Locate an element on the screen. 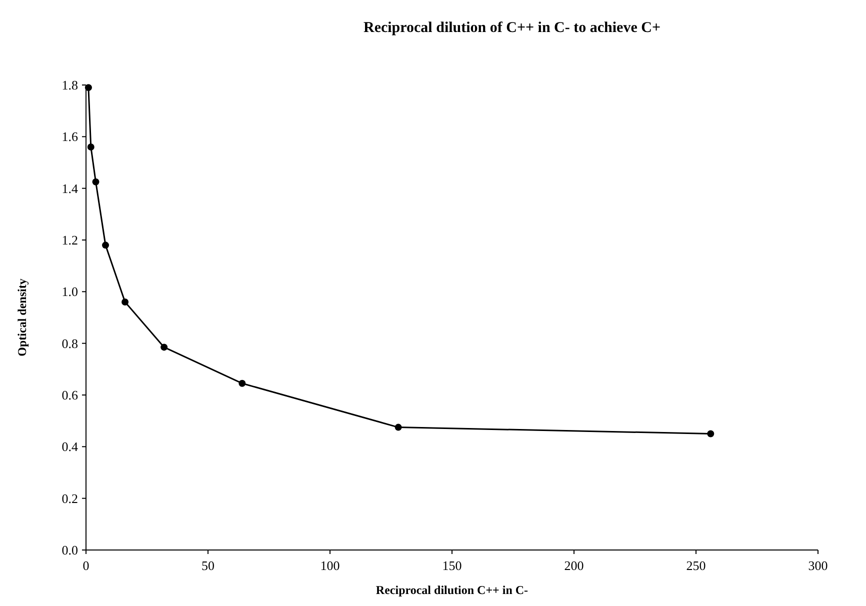 The image size is (866, 606). y-tick-label: 0.2 is located at coordinates (70, 498).